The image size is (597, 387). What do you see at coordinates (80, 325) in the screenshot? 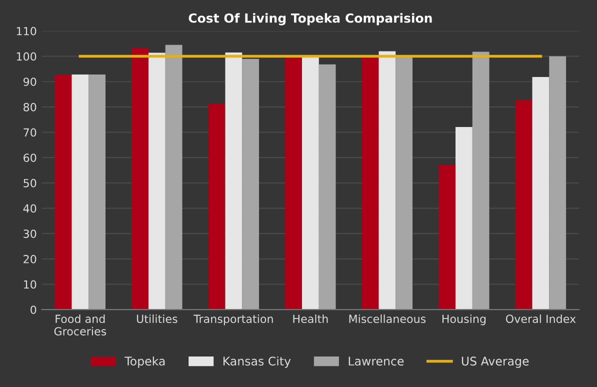
I see `x-tick-label: Food and Groceries` at bounding box center [80, 325].